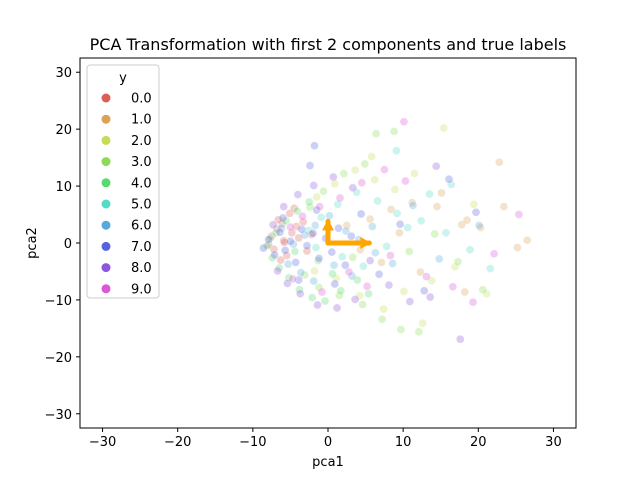 The image size is (640, 480). Describe the element at coordinates (123, 181) in the screenshot. I see `legend: y 0.0 1.0 2.0 3.0 4.0 5.0 6.0 7.0 8.0 9.0` at that location.